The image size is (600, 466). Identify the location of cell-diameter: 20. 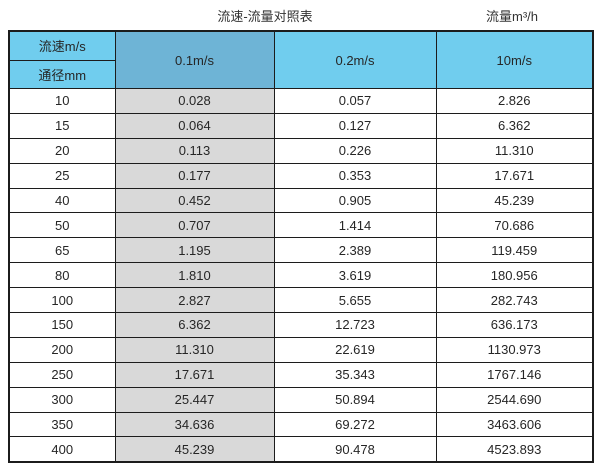
(62, 150).